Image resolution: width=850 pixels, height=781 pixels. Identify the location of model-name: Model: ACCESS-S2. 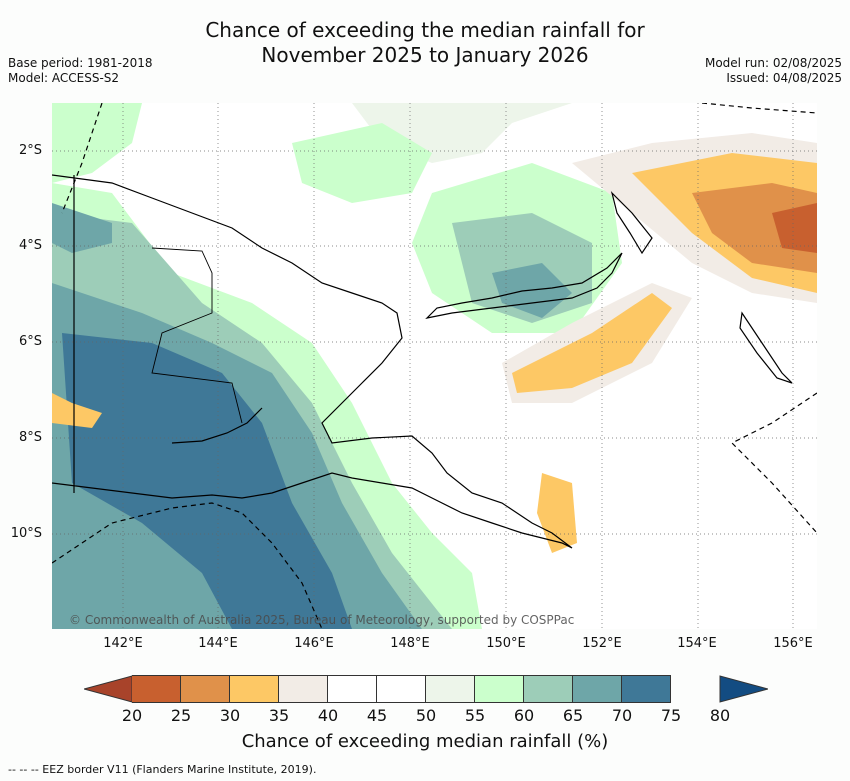
(64, 78).